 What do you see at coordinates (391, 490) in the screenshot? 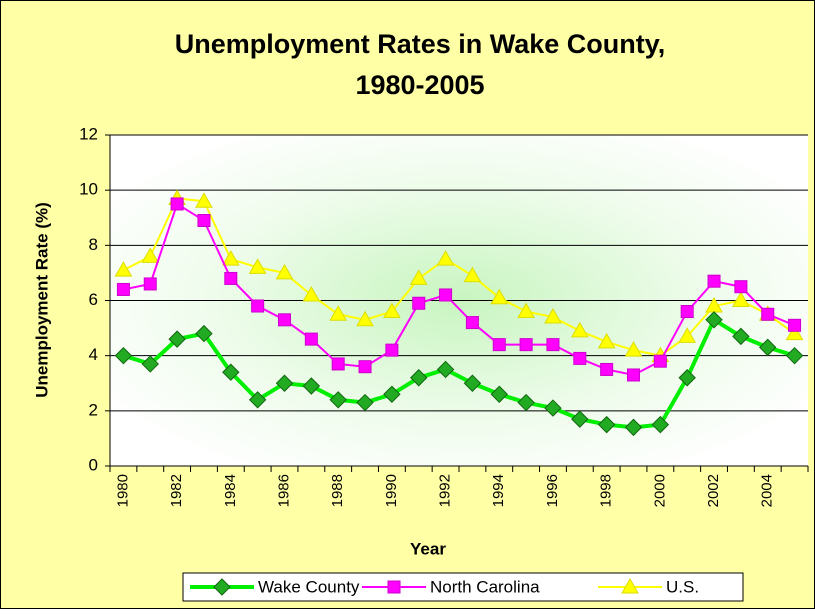
I see `x-tick-label: 1990` at bounding box center [391, 490].